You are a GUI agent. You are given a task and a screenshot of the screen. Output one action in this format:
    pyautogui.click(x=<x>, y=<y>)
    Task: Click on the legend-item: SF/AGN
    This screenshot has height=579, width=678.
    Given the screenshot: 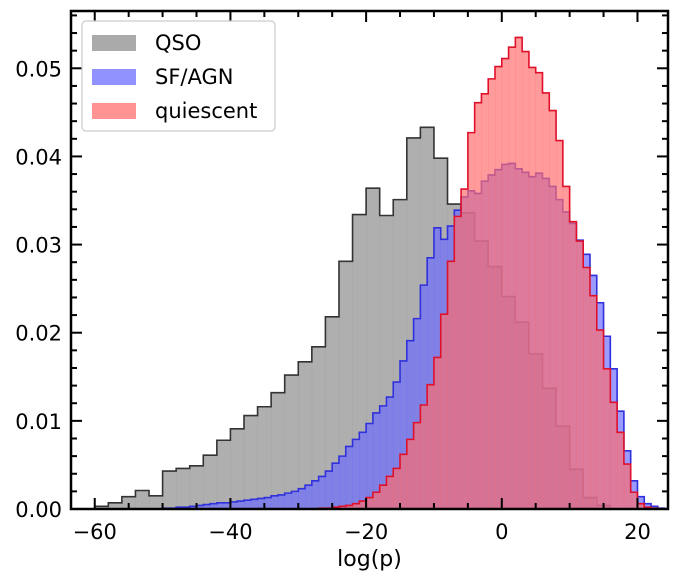 What is the action you would take?
    pyautogui.click(x=162, y=77)
    